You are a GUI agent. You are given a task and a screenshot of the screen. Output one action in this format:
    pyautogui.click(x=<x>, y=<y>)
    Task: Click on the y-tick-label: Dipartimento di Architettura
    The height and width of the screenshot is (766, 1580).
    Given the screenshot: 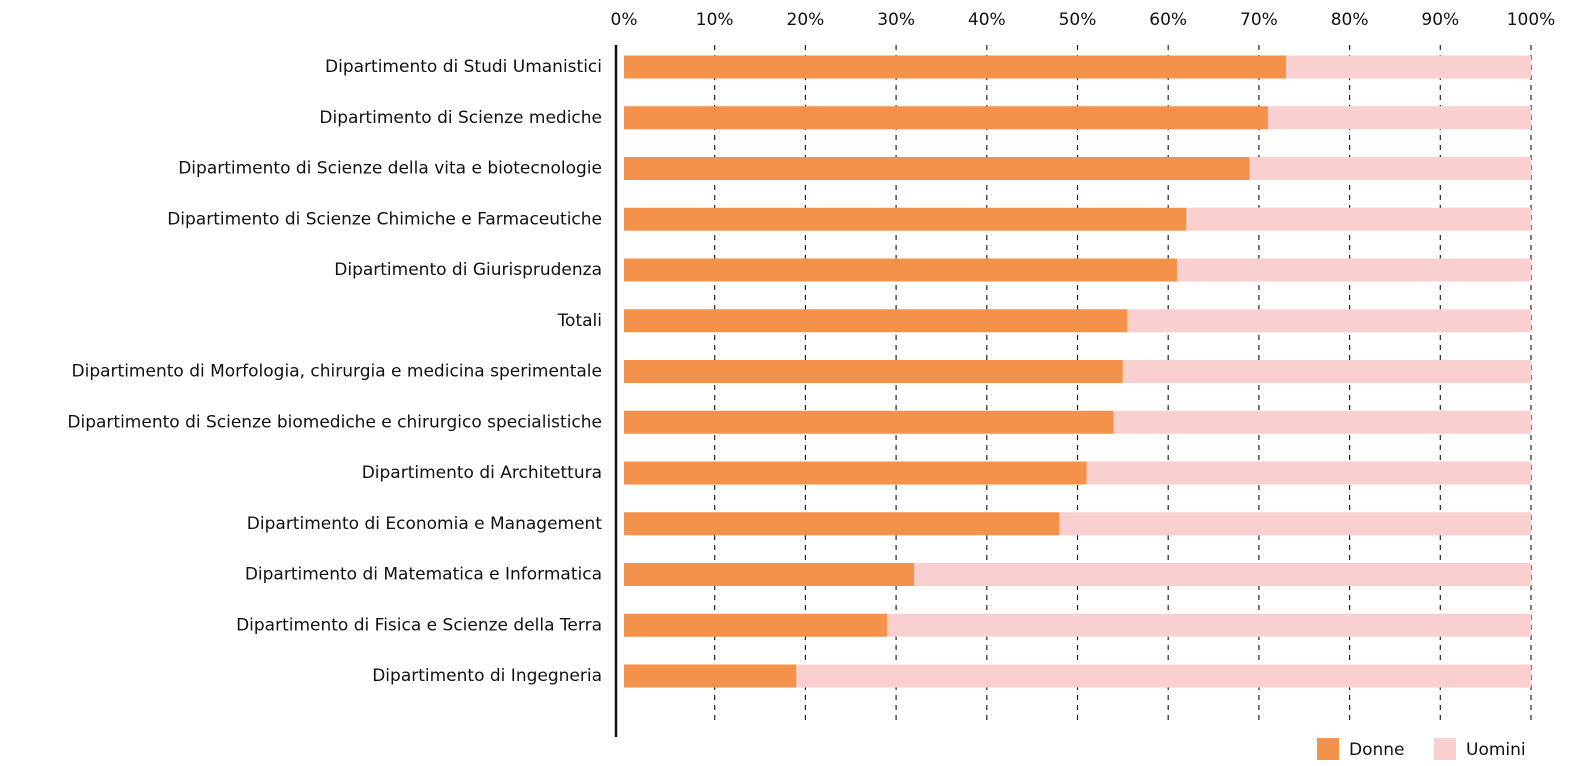 What is the action you would take?
    pyautogui.click(x=482, y=473)
    